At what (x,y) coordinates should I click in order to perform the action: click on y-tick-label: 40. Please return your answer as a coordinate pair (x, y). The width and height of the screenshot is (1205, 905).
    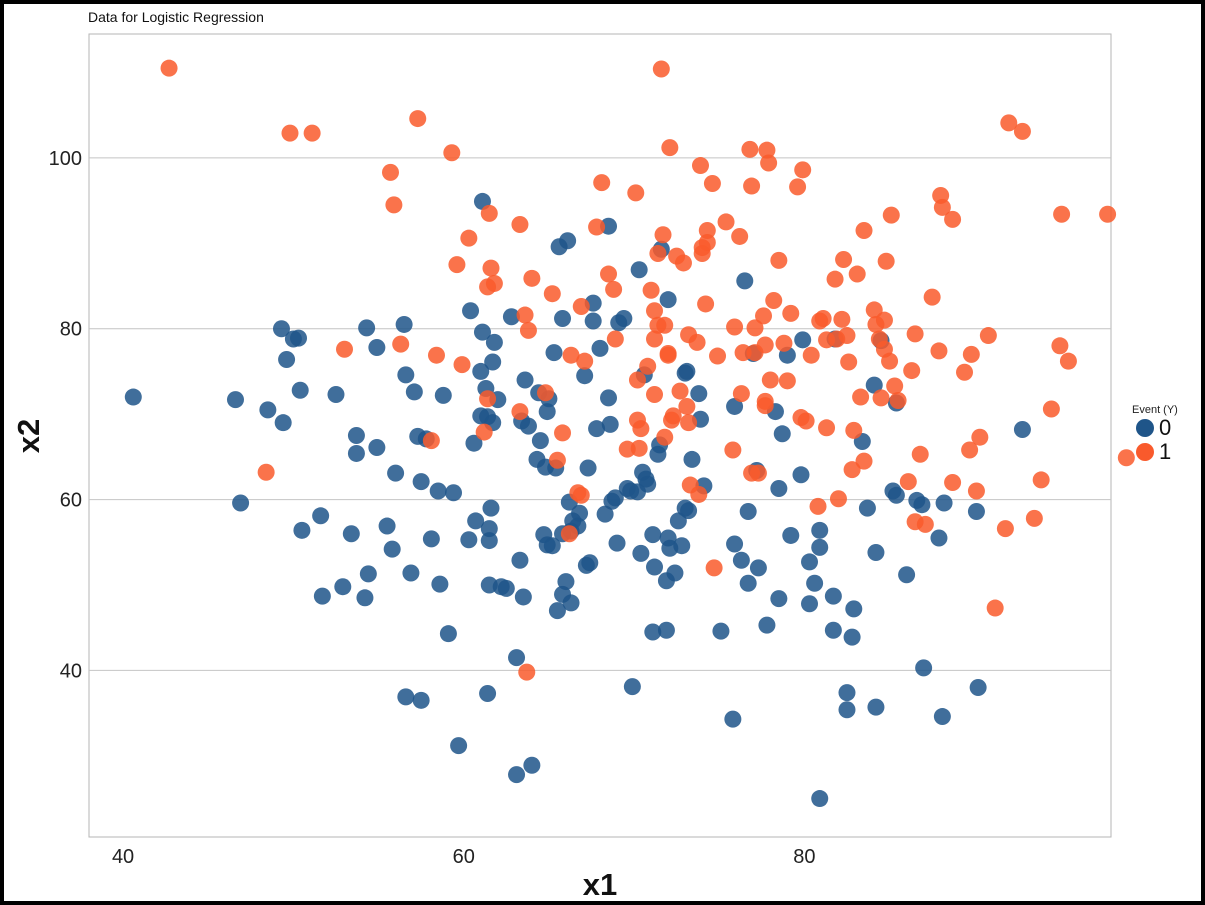
    Looking at the image, I should click on (71, 671).